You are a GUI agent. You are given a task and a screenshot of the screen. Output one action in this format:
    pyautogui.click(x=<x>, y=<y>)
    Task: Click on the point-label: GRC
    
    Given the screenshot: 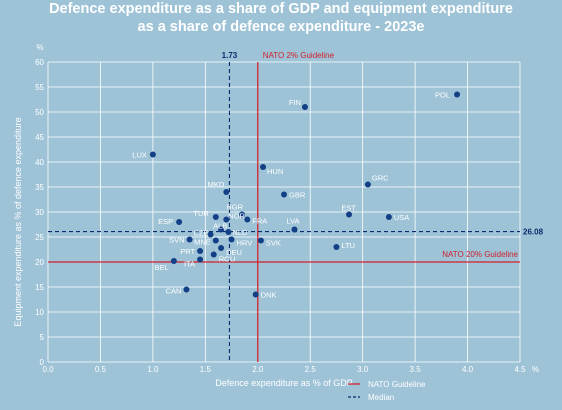 What is the action you would take?
    pyautogui.click(x=380, y=178)
    